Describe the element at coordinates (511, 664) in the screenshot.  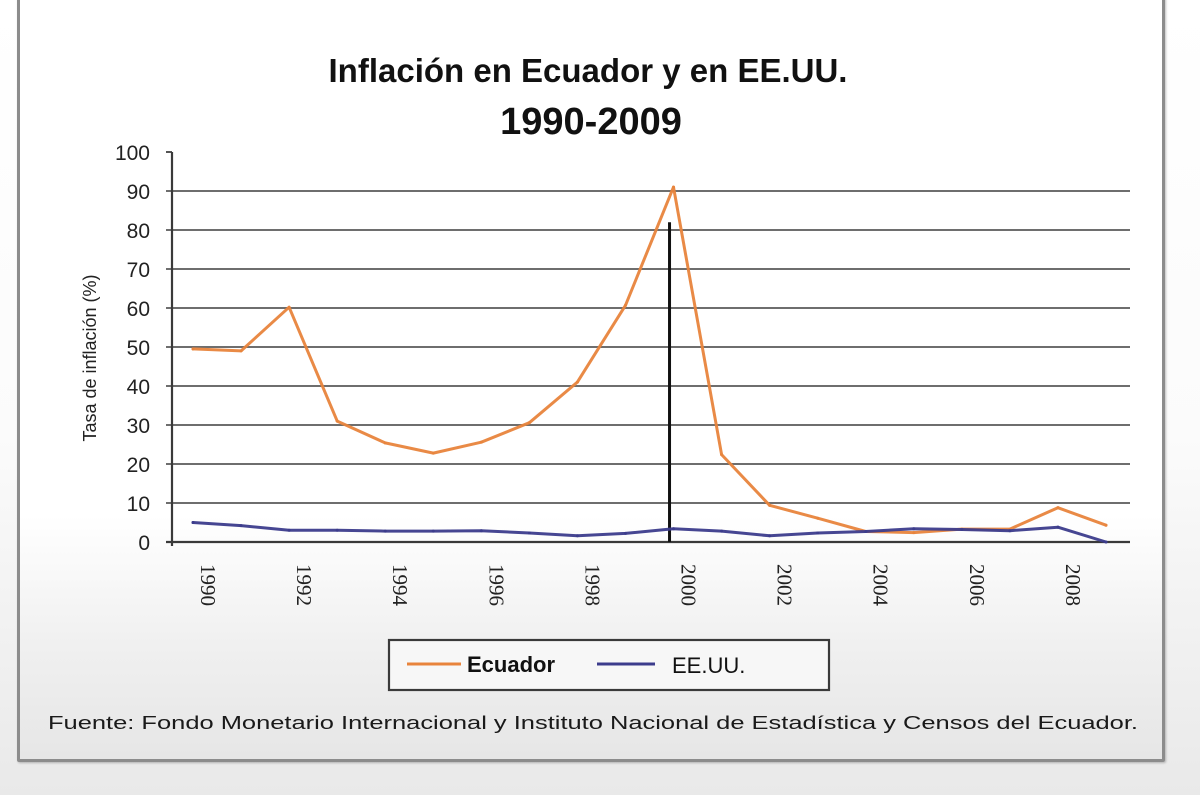
I see `legend-label-ecuador: Ecuador` at that location.